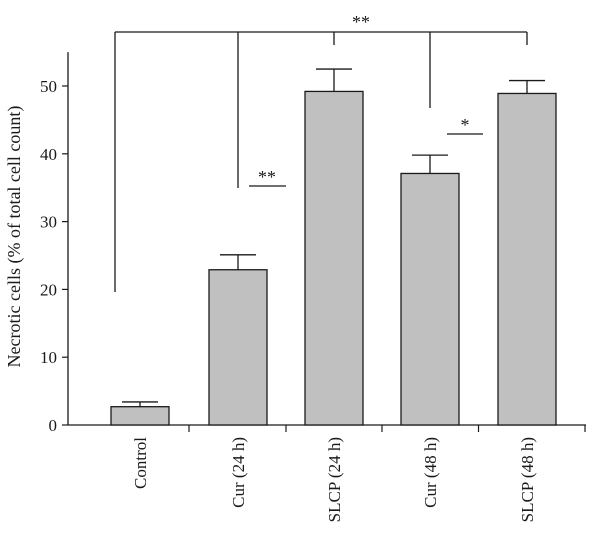 Image resolution: width=600 pixels, height=544 pixels. I want to click on category-label: Control, so click(140, 463).